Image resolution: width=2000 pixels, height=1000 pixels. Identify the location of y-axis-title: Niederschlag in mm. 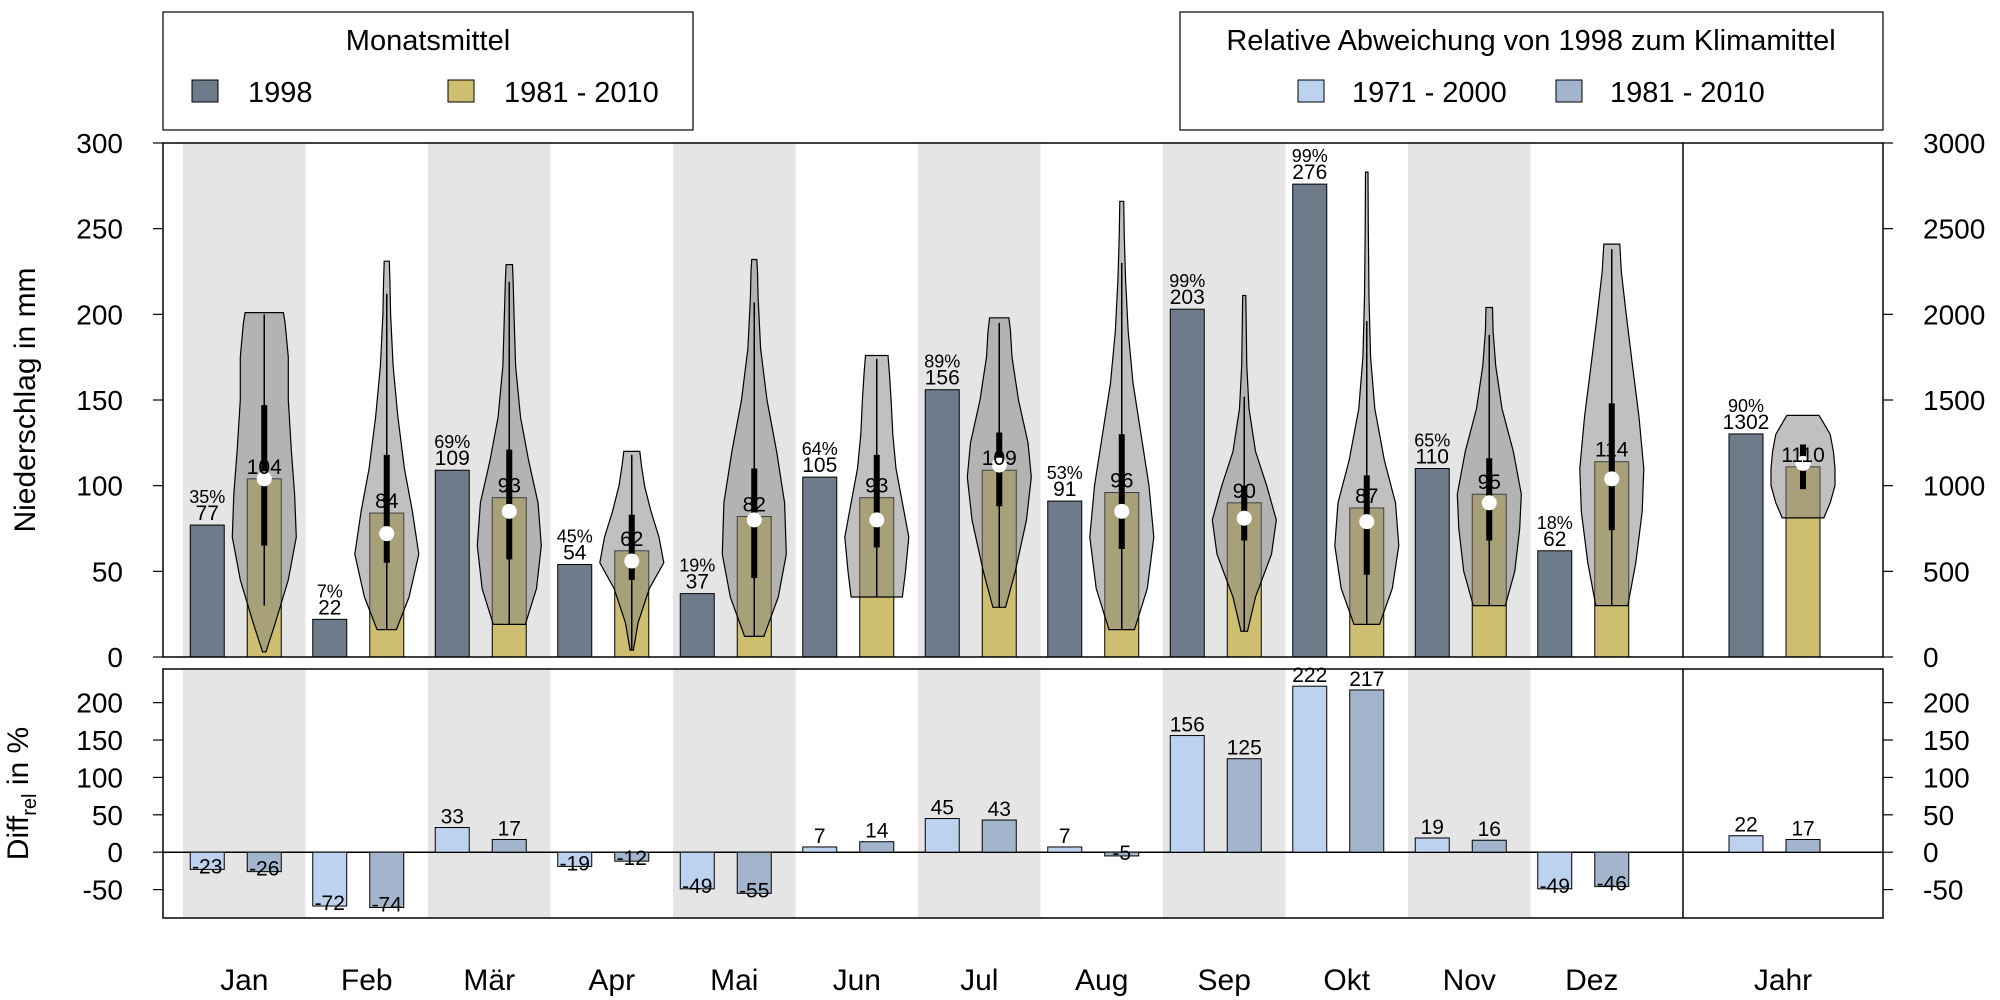
(25, 399).